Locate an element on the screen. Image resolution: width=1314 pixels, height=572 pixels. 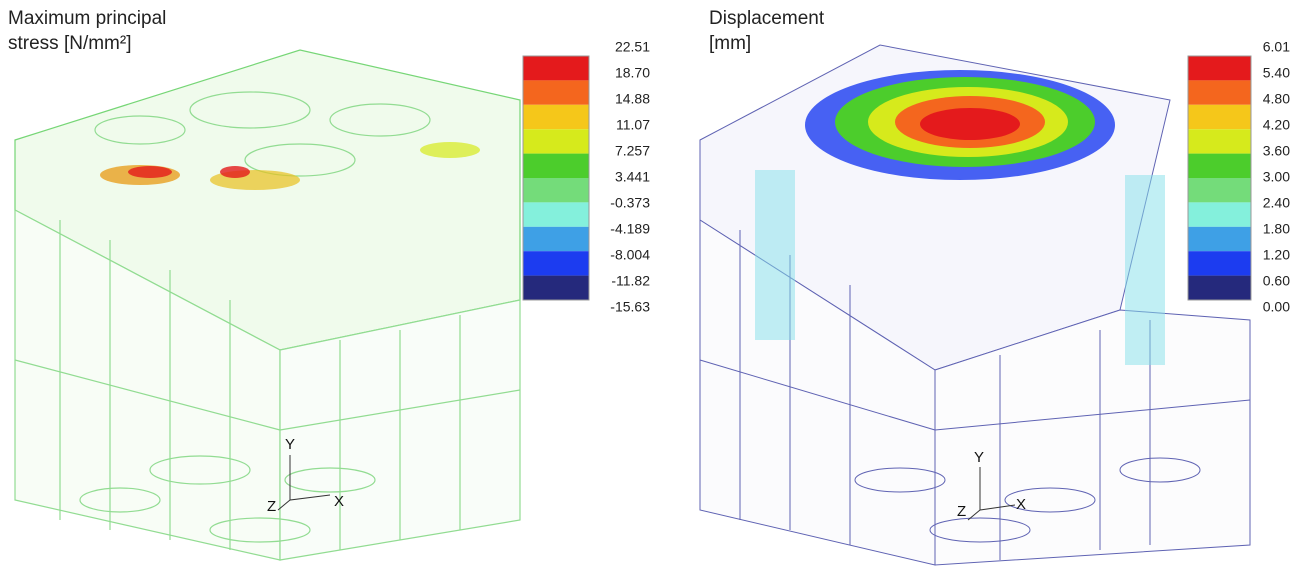
legend-label: -15.63 is located at coordinates (630, 307).